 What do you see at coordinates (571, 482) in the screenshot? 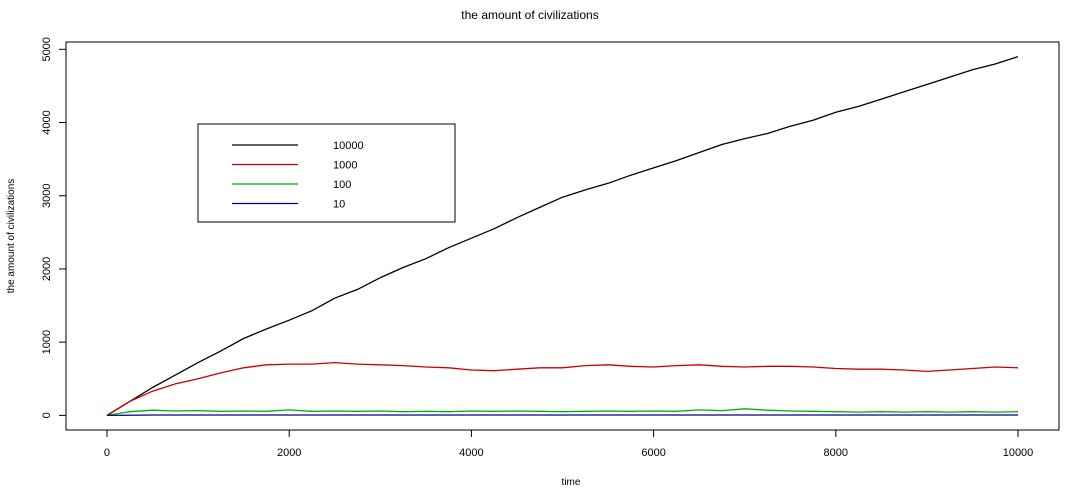
I see `x-axis-label: time` at bounding box center [571, 482].